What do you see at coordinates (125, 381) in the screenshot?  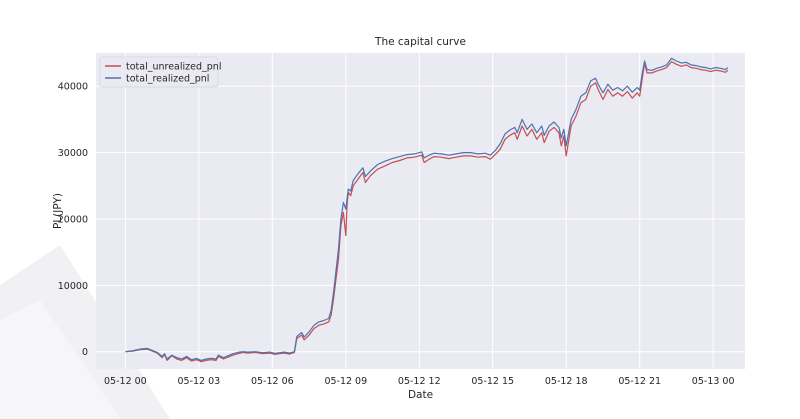 I see `x-tick-label: 05-12 00` at bounding box center [125, 381].